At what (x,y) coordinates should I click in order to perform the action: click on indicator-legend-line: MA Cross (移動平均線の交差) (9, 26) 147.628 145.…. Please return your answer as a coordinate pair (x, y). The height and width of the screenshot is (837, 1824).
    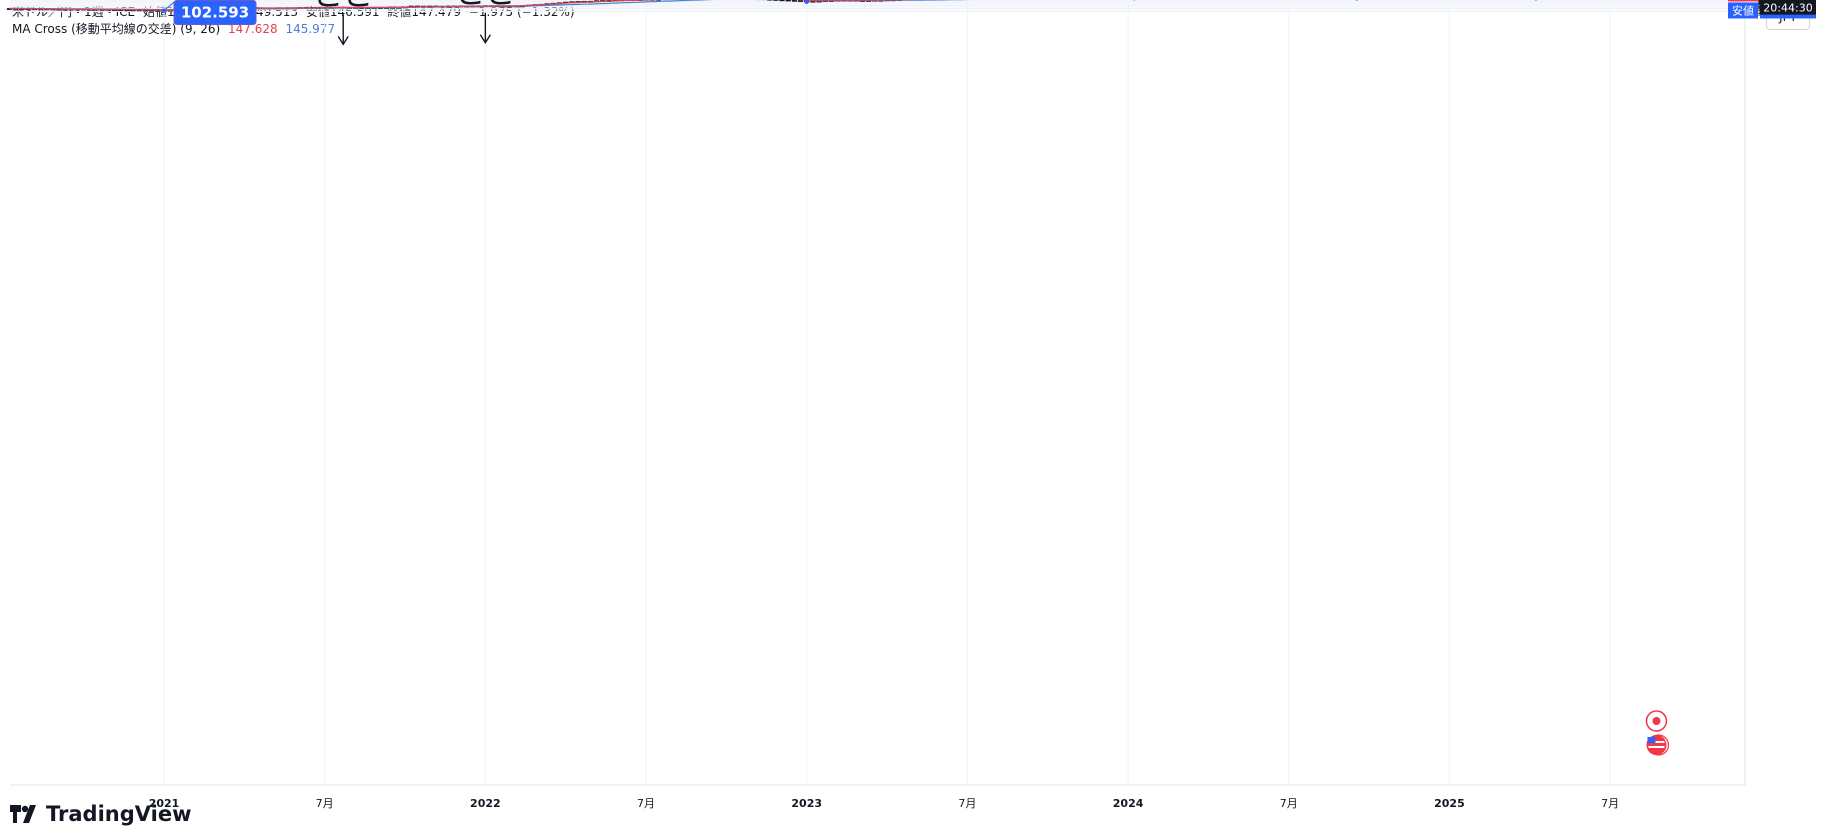
    Looking at the image, I should click on (175, 29).